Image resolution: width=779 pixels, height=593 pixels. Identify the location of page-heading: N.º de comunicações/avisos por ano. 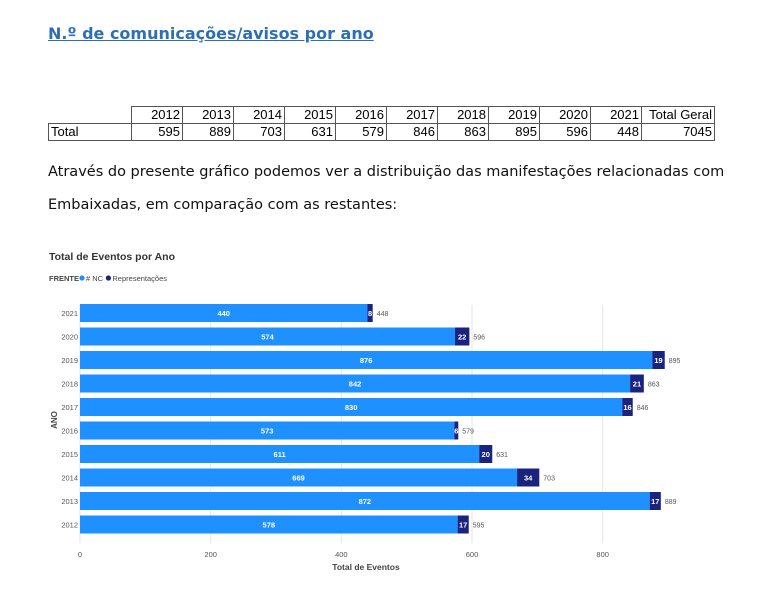
(211, 33).